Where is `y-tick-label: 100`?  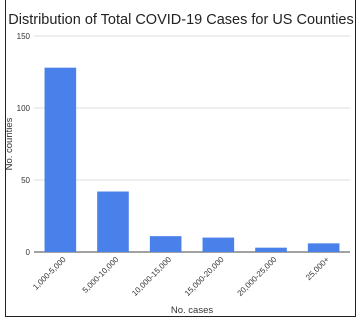 y-tick-label: 100 is located at coordinates (24, 108).